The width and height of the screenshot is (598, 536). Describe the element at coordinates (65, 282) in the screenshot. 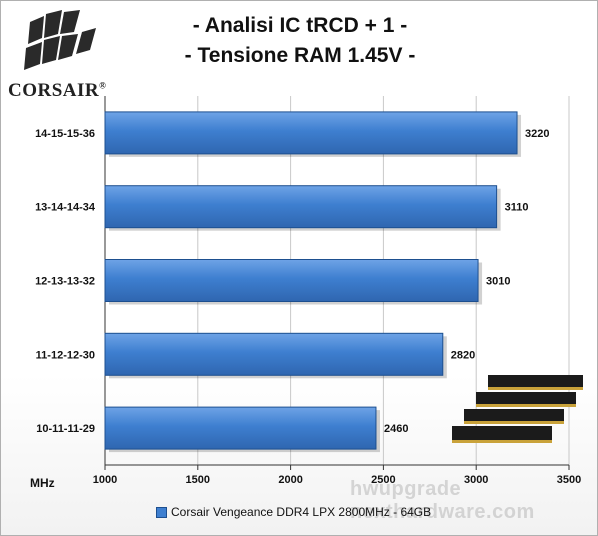

I see `category-label: 12-13-13-32` at that location.